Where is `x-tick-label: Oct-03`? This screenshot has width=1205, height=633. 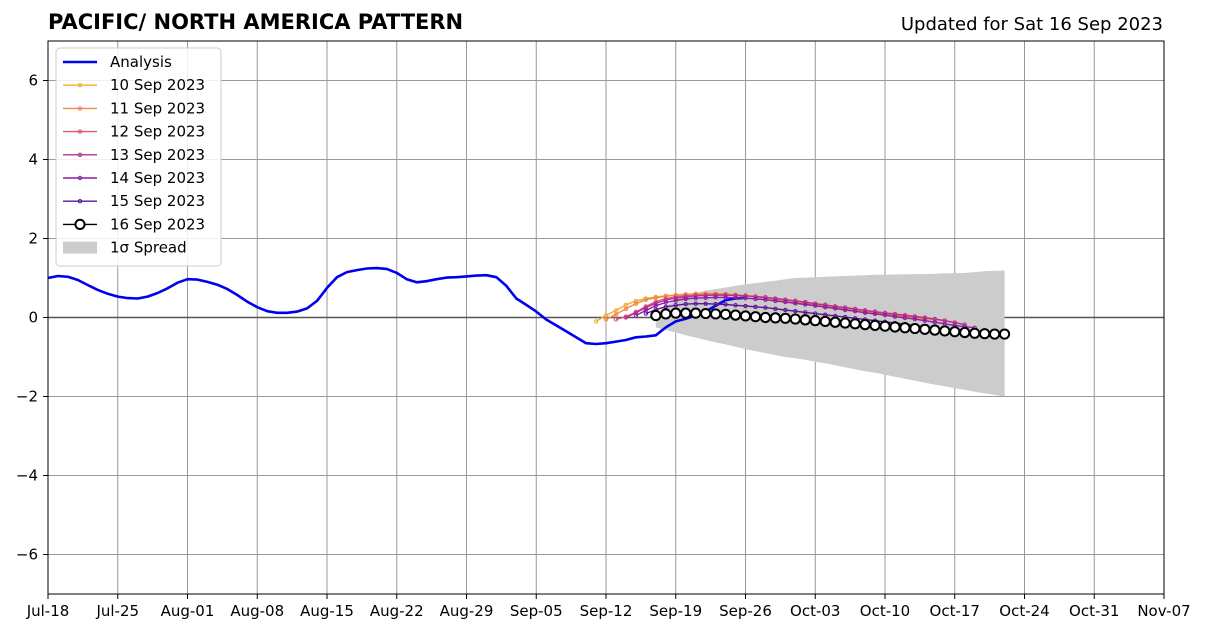 x-tick-label: Oct-03 is located at coordinates (815, 611).